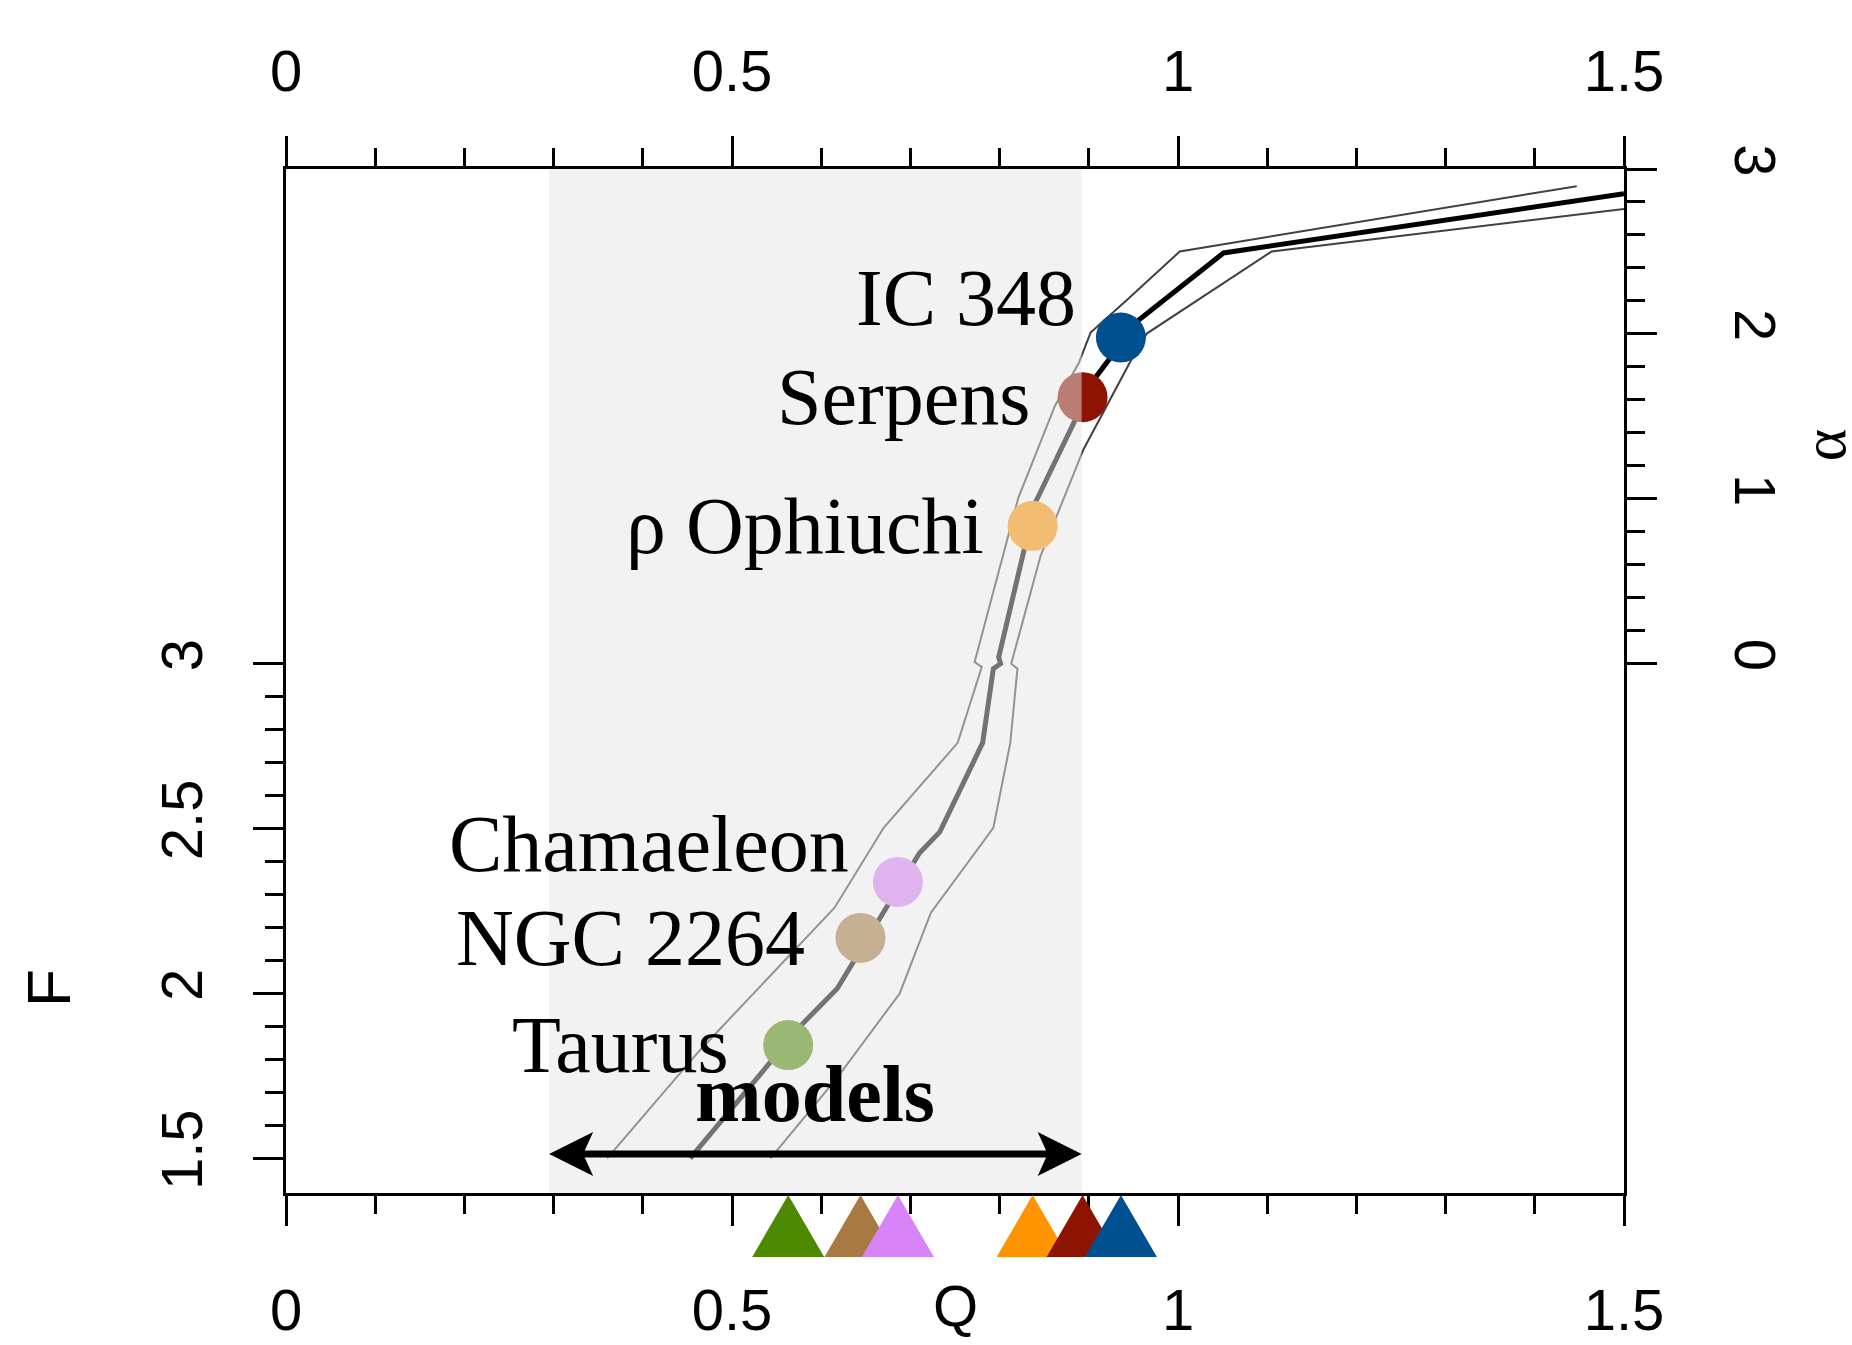 The width and height of the screenshot is (1852, 1345). Describe the element at coordinates (1756, 490) in the screenshot. I see `y2-tick-label: 1` at that location.